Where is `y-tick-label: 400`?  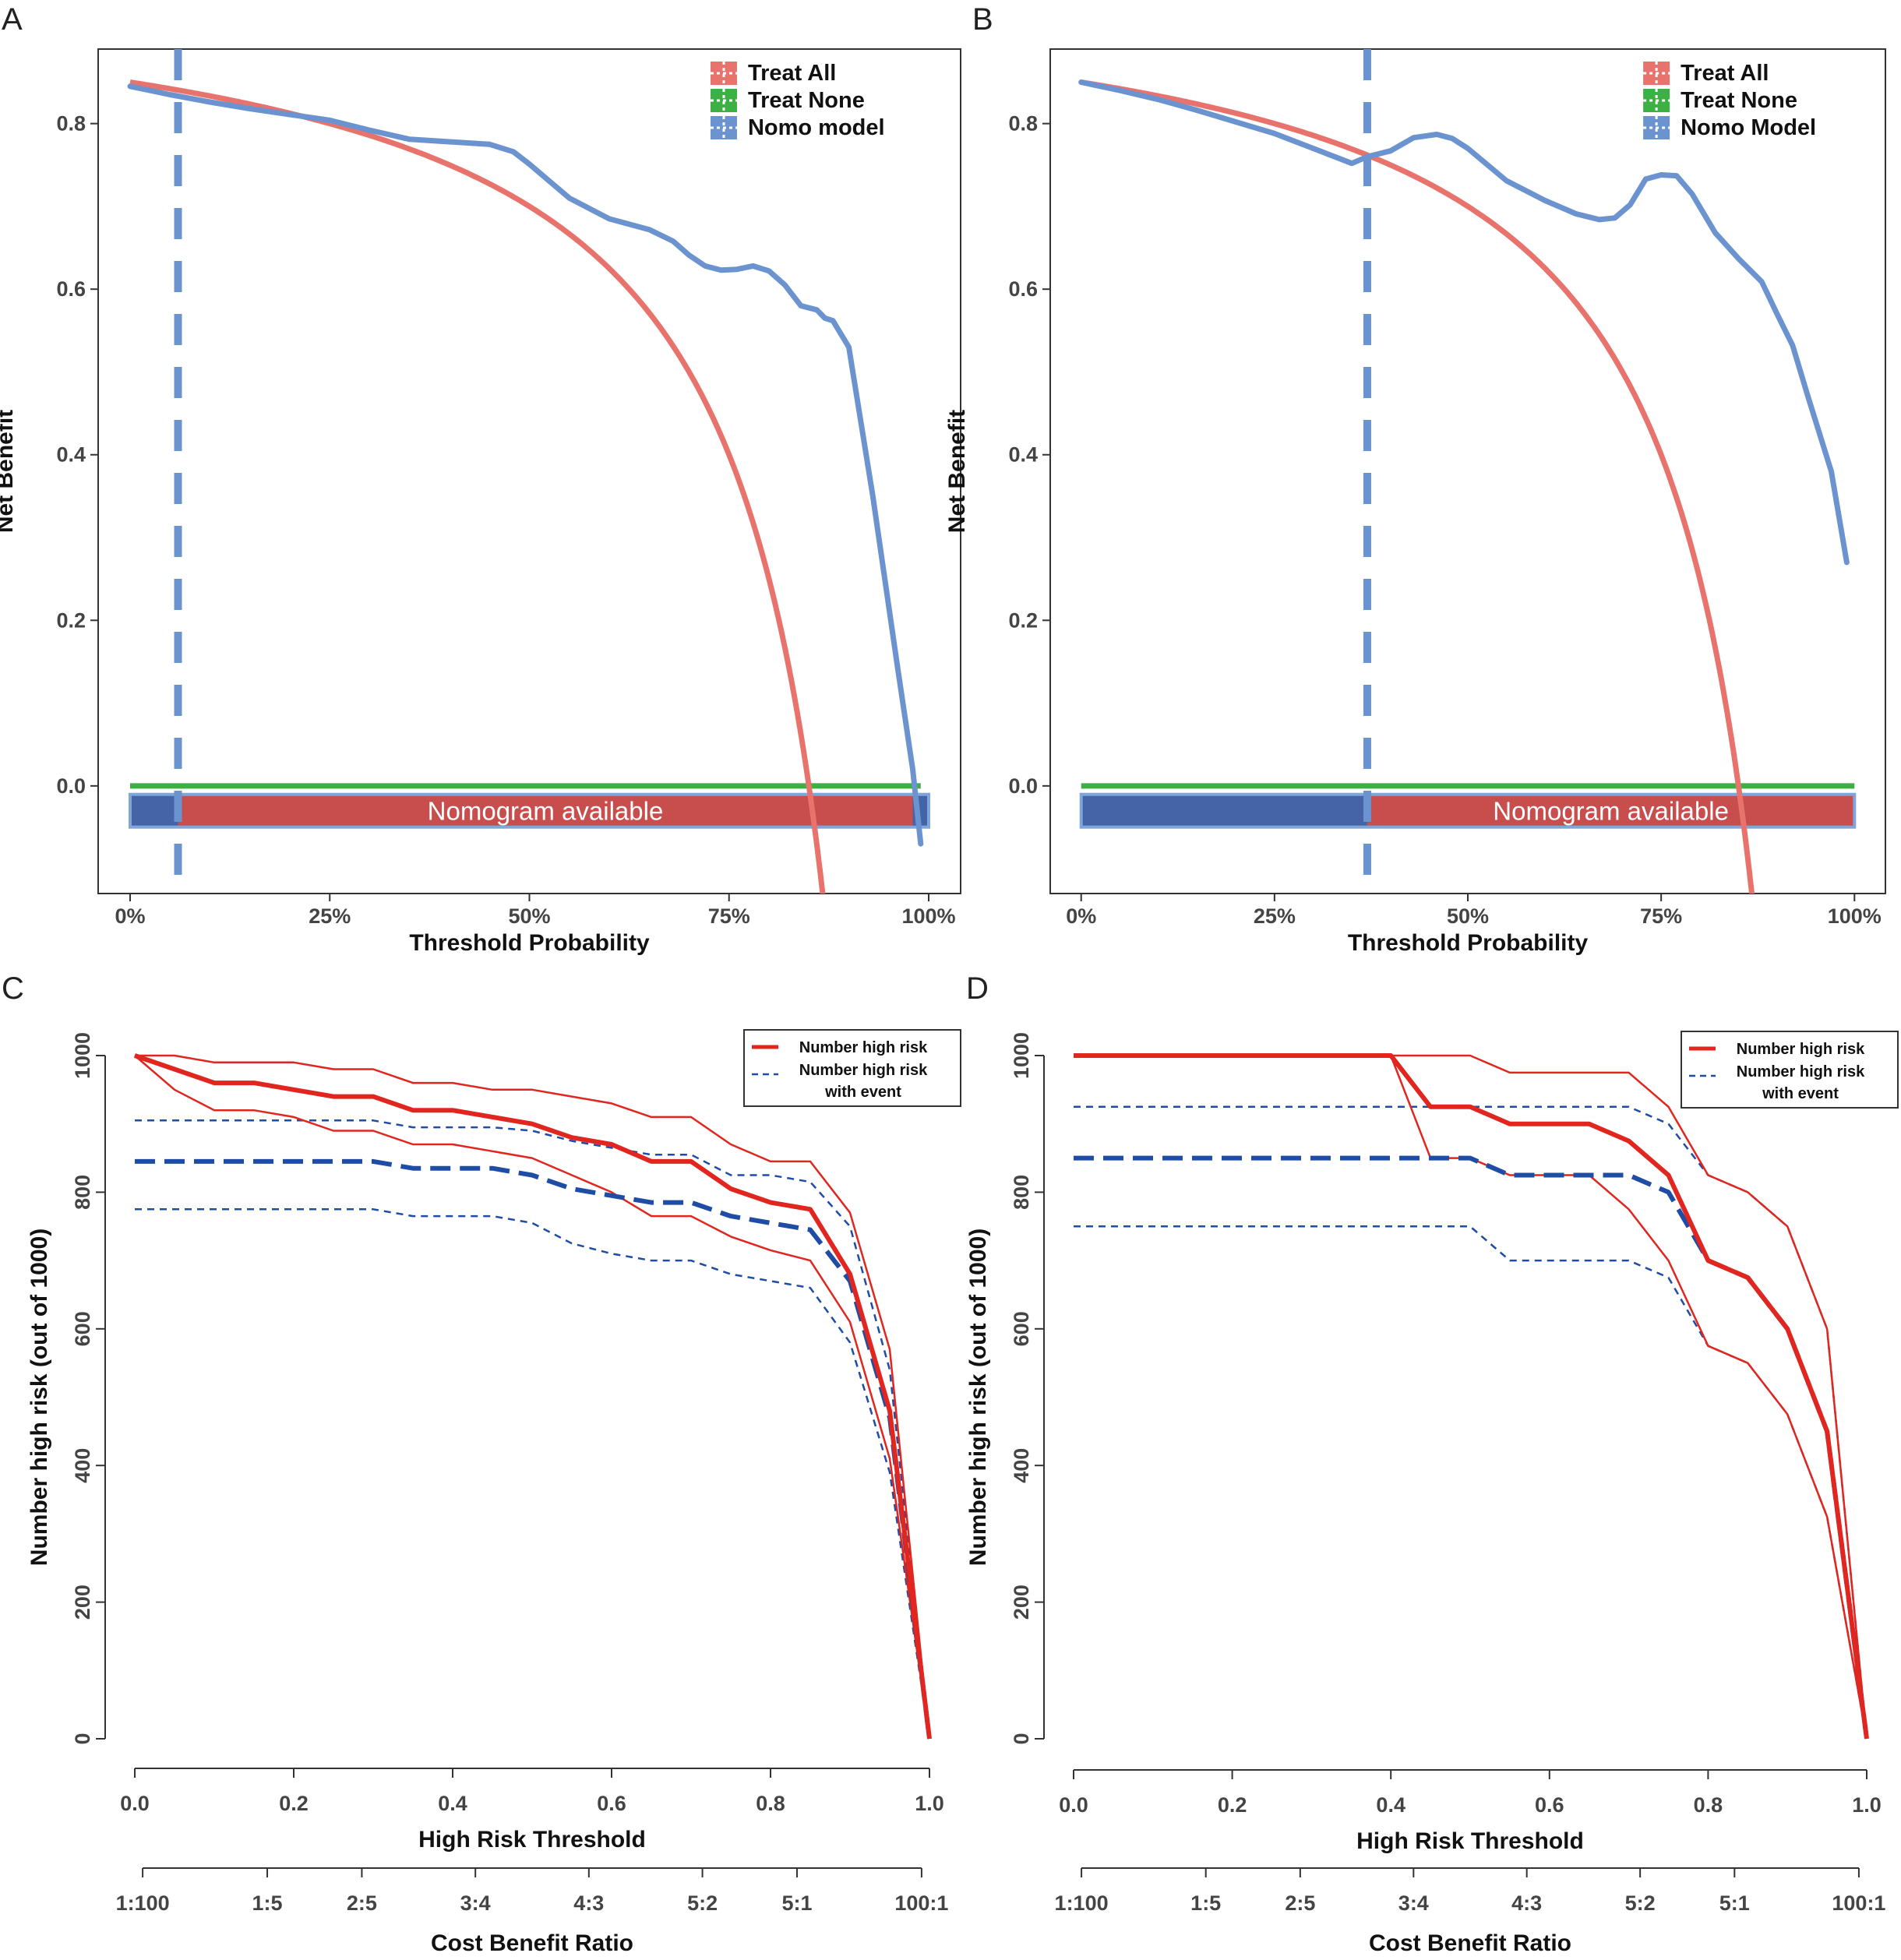
y-tick-label: 400 is located at coordinates (1021, 1465).